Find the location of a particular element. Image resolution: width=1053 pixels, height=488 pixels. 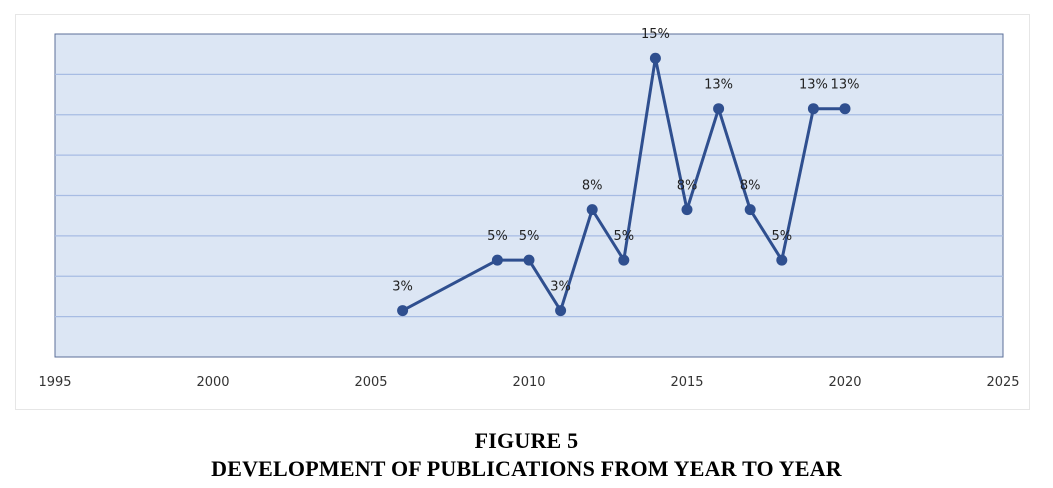

x-tick-label: 2005 is located at coordinates (370, 382).